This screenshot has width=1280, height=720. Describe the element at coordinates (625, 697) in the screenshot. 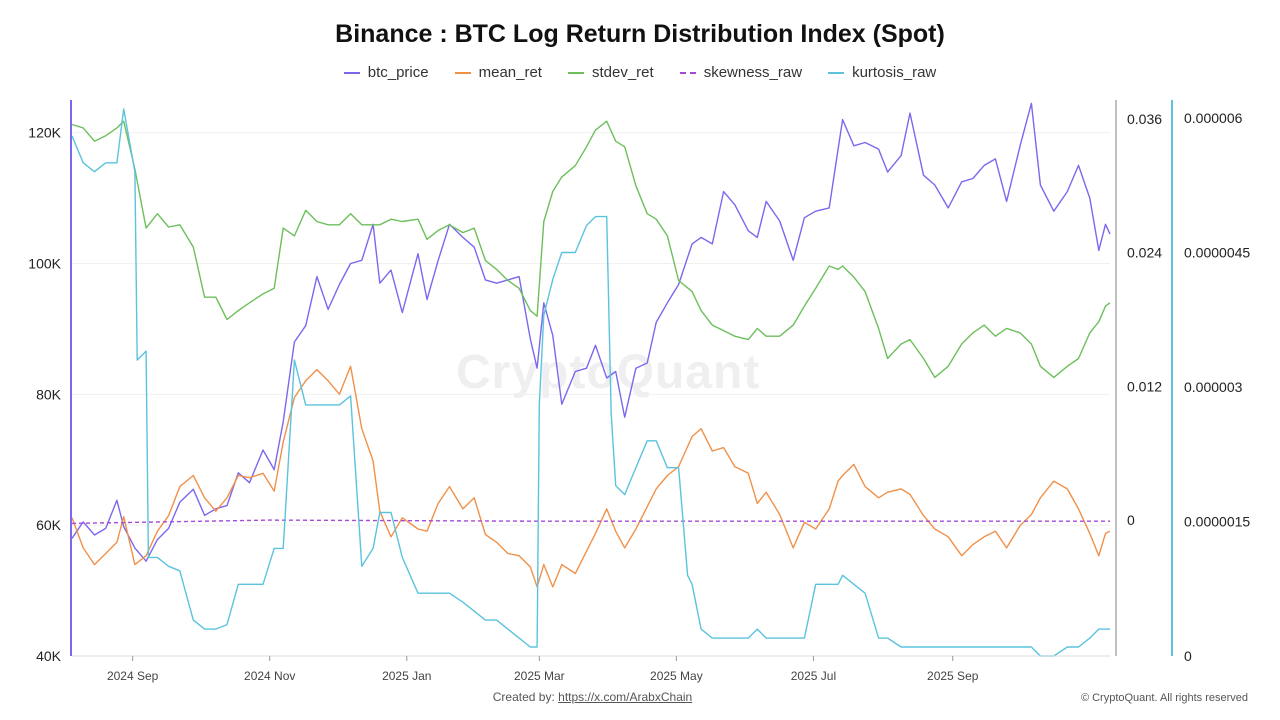

I see `footer-link: https://x.com/ArabxChain` at that location.